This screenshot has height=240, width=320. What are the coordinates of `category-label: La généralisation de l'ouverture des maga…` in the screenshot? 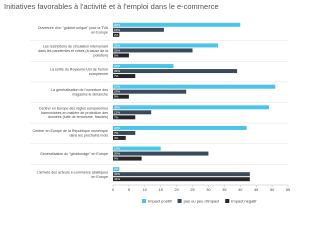 It's located at (79, 92).